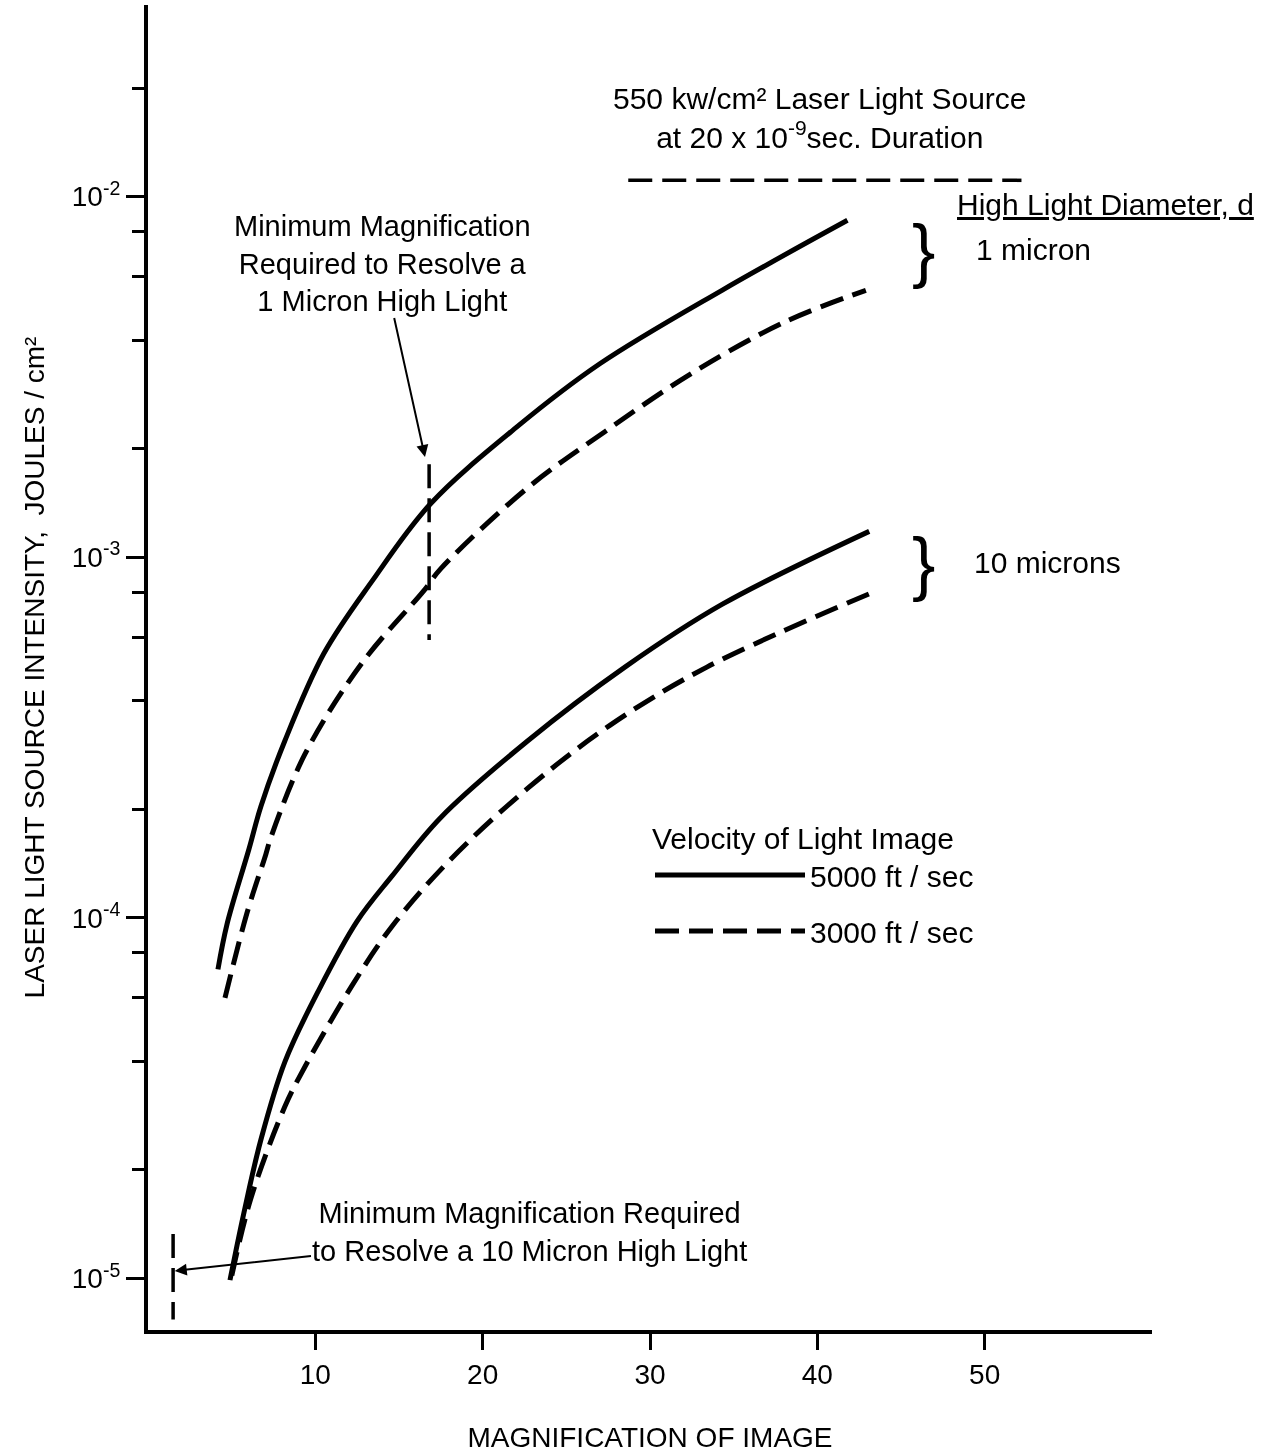 The height and width of the screenshot is (1453, 1286). Describe the element at coordinates (892, 876) in the screenshot. I see `legend-label: 5000 ft / sec` at that location.